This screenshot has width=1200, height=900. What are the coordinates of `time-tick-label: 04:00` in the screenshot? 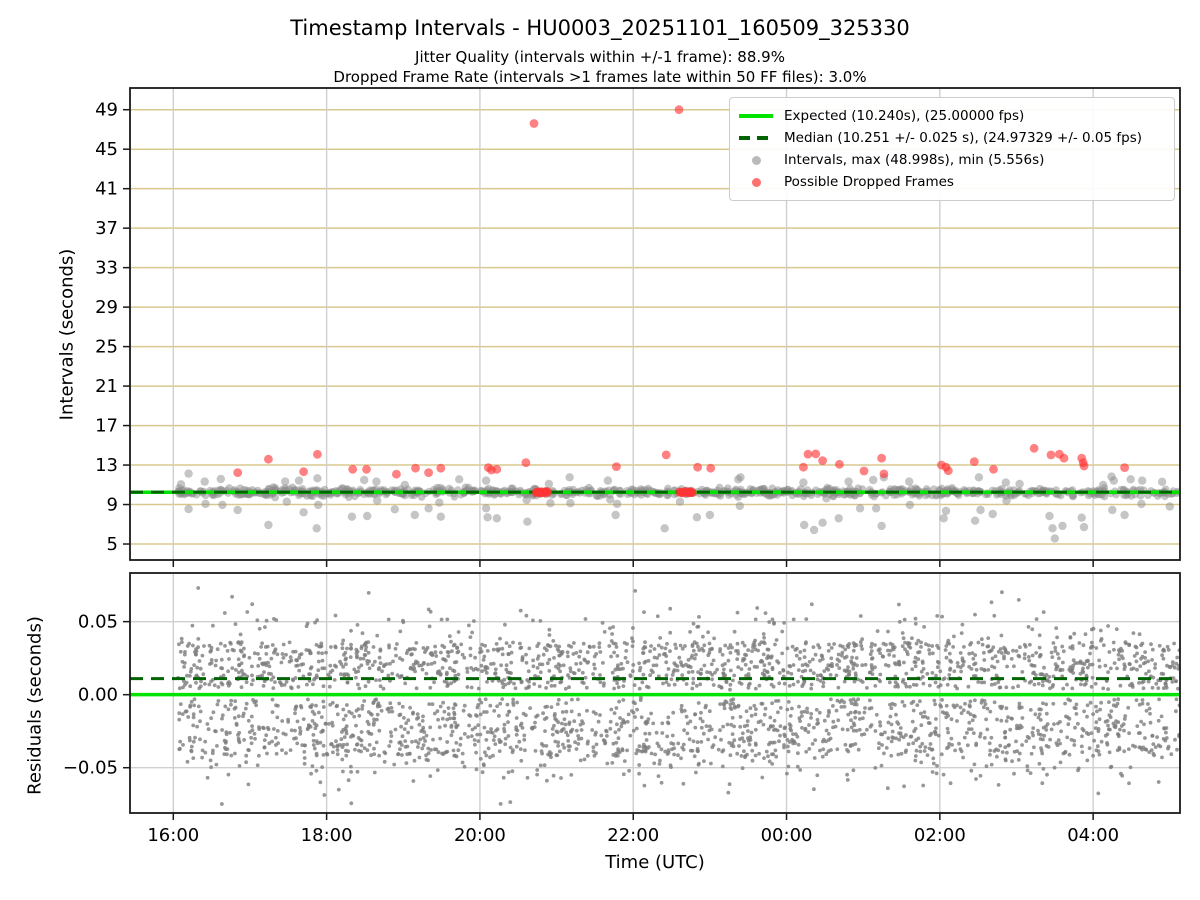 It's located at (1093, 835).